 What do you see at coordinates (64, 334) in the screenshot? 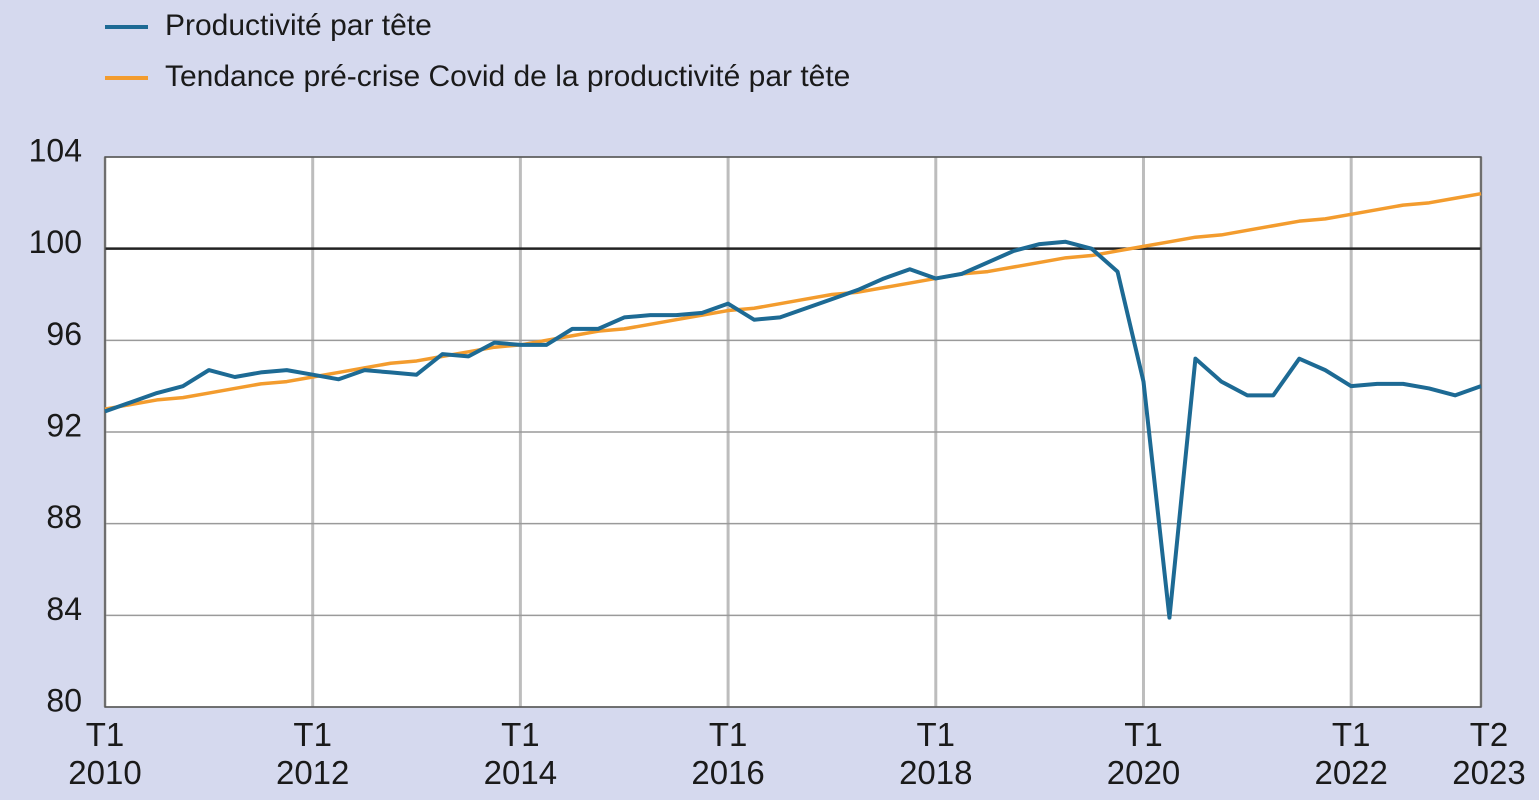
I see `y-tick-label: 96` at bounding box center [64, 334].